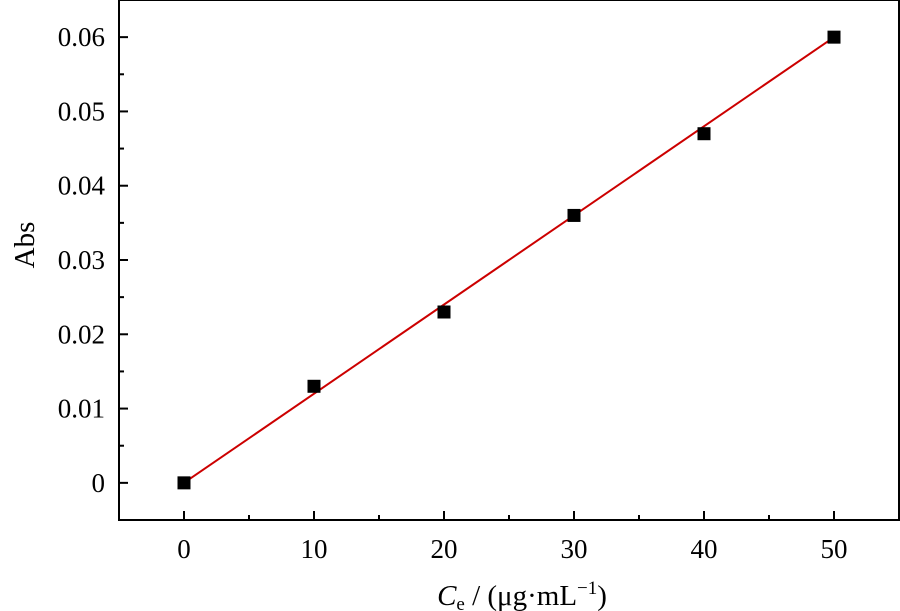  Describe the element at coordinates (81, 260) in the screenshot. I see `y-tick-label: 0.03` at that location.